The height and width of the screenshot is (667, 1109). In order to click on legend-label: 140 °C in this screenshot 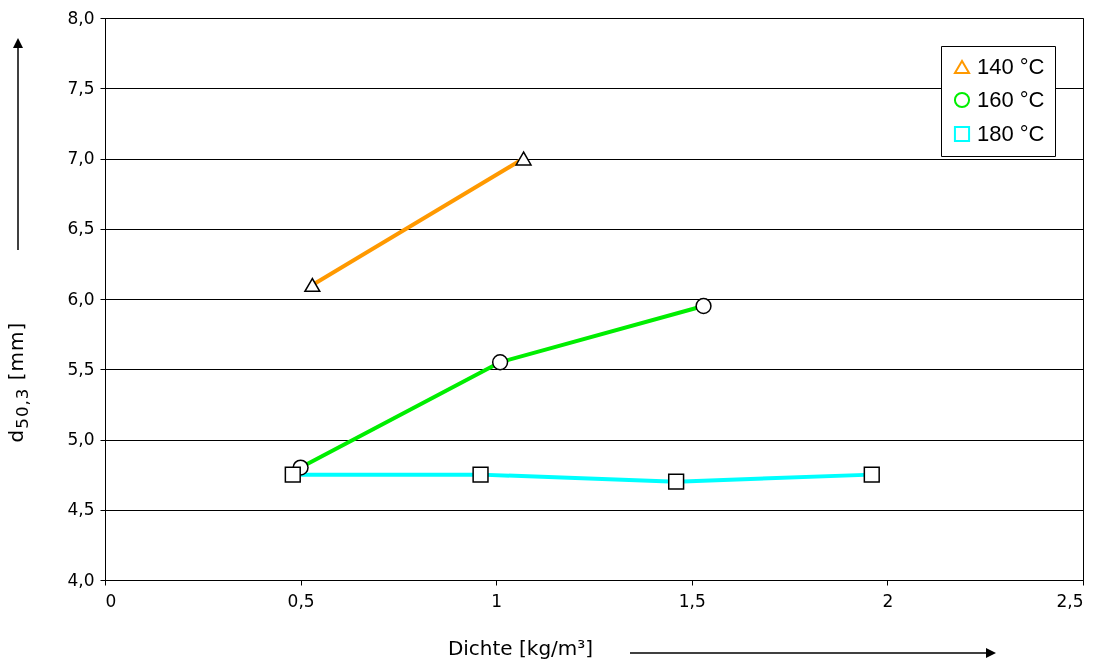, I will do `click(1011, 66)`.